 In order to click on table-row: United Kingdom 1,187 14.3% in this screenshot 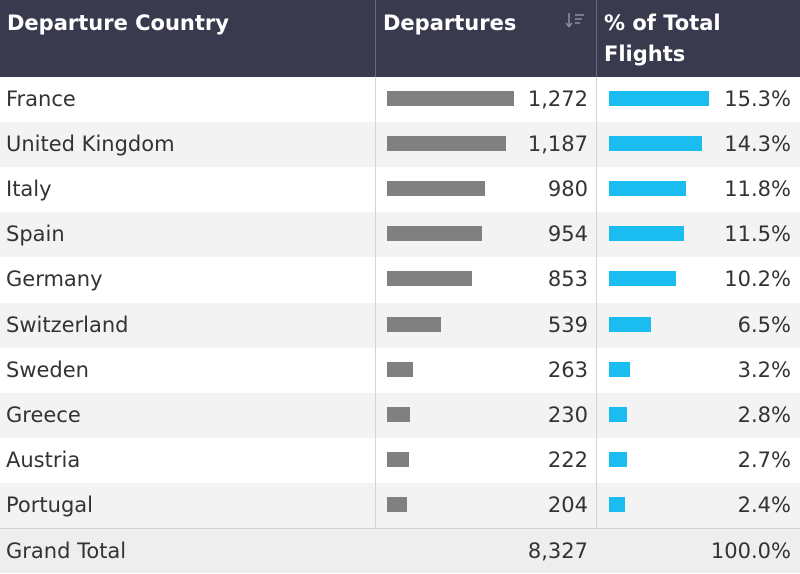, I will do `click(400, 145)`.